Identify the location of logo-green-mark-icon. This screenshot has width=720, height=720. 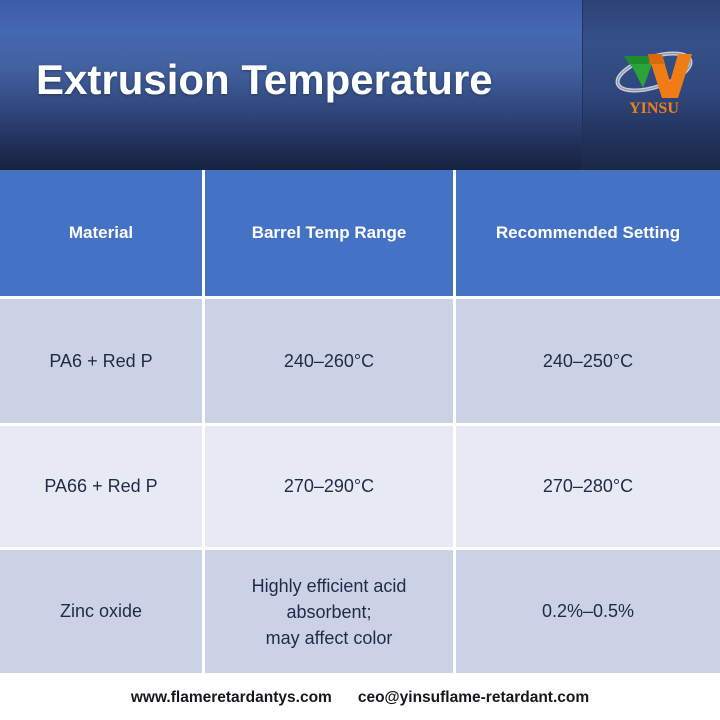
(639, 72).